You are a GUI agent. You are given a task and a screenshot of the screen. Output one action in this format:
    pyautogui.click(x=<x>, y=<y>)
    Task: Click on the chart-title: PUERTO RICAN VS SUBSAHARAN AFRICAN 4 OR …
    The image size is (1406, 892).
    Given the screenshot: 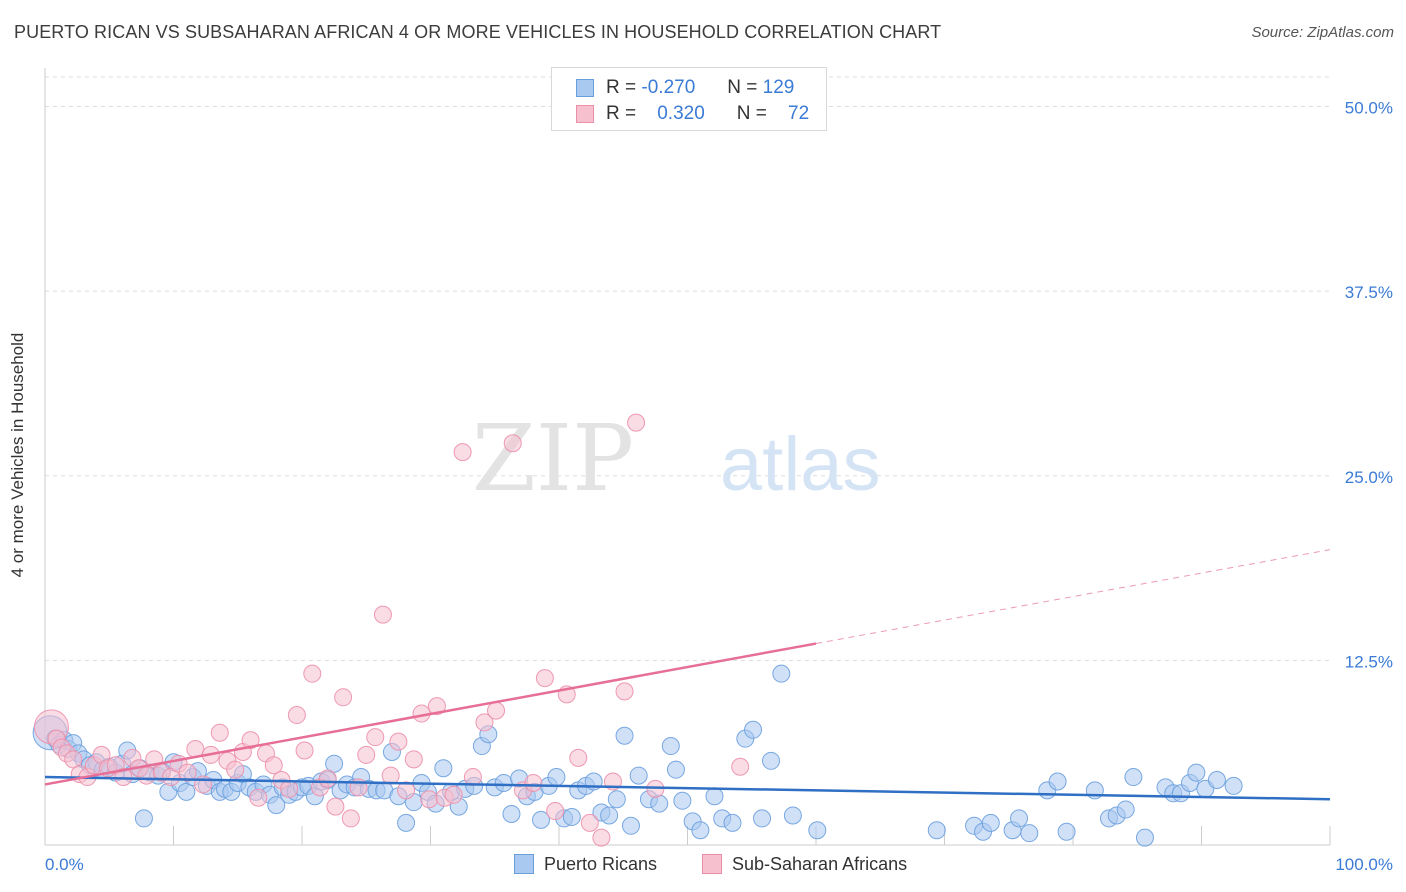 What is the action you would take?
    pyautogui.click(x=478, y=32)
    